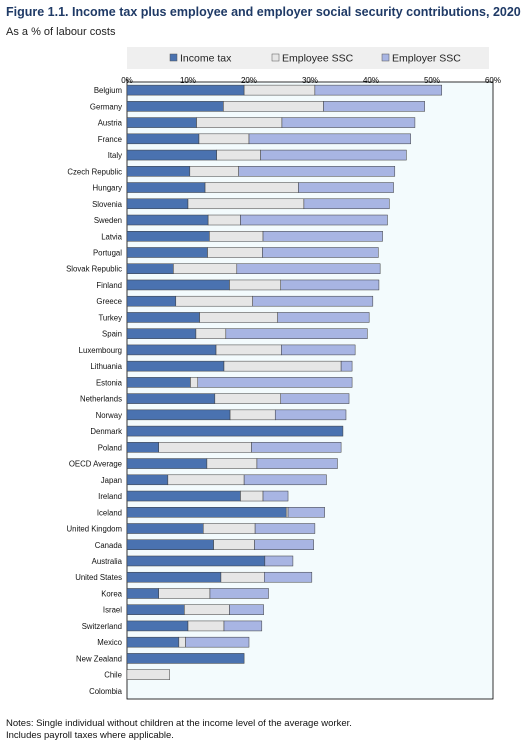  Describe the element at coordinates (329, 139) in the screenshot. I see `bar-france-employer-ssc` at that location.